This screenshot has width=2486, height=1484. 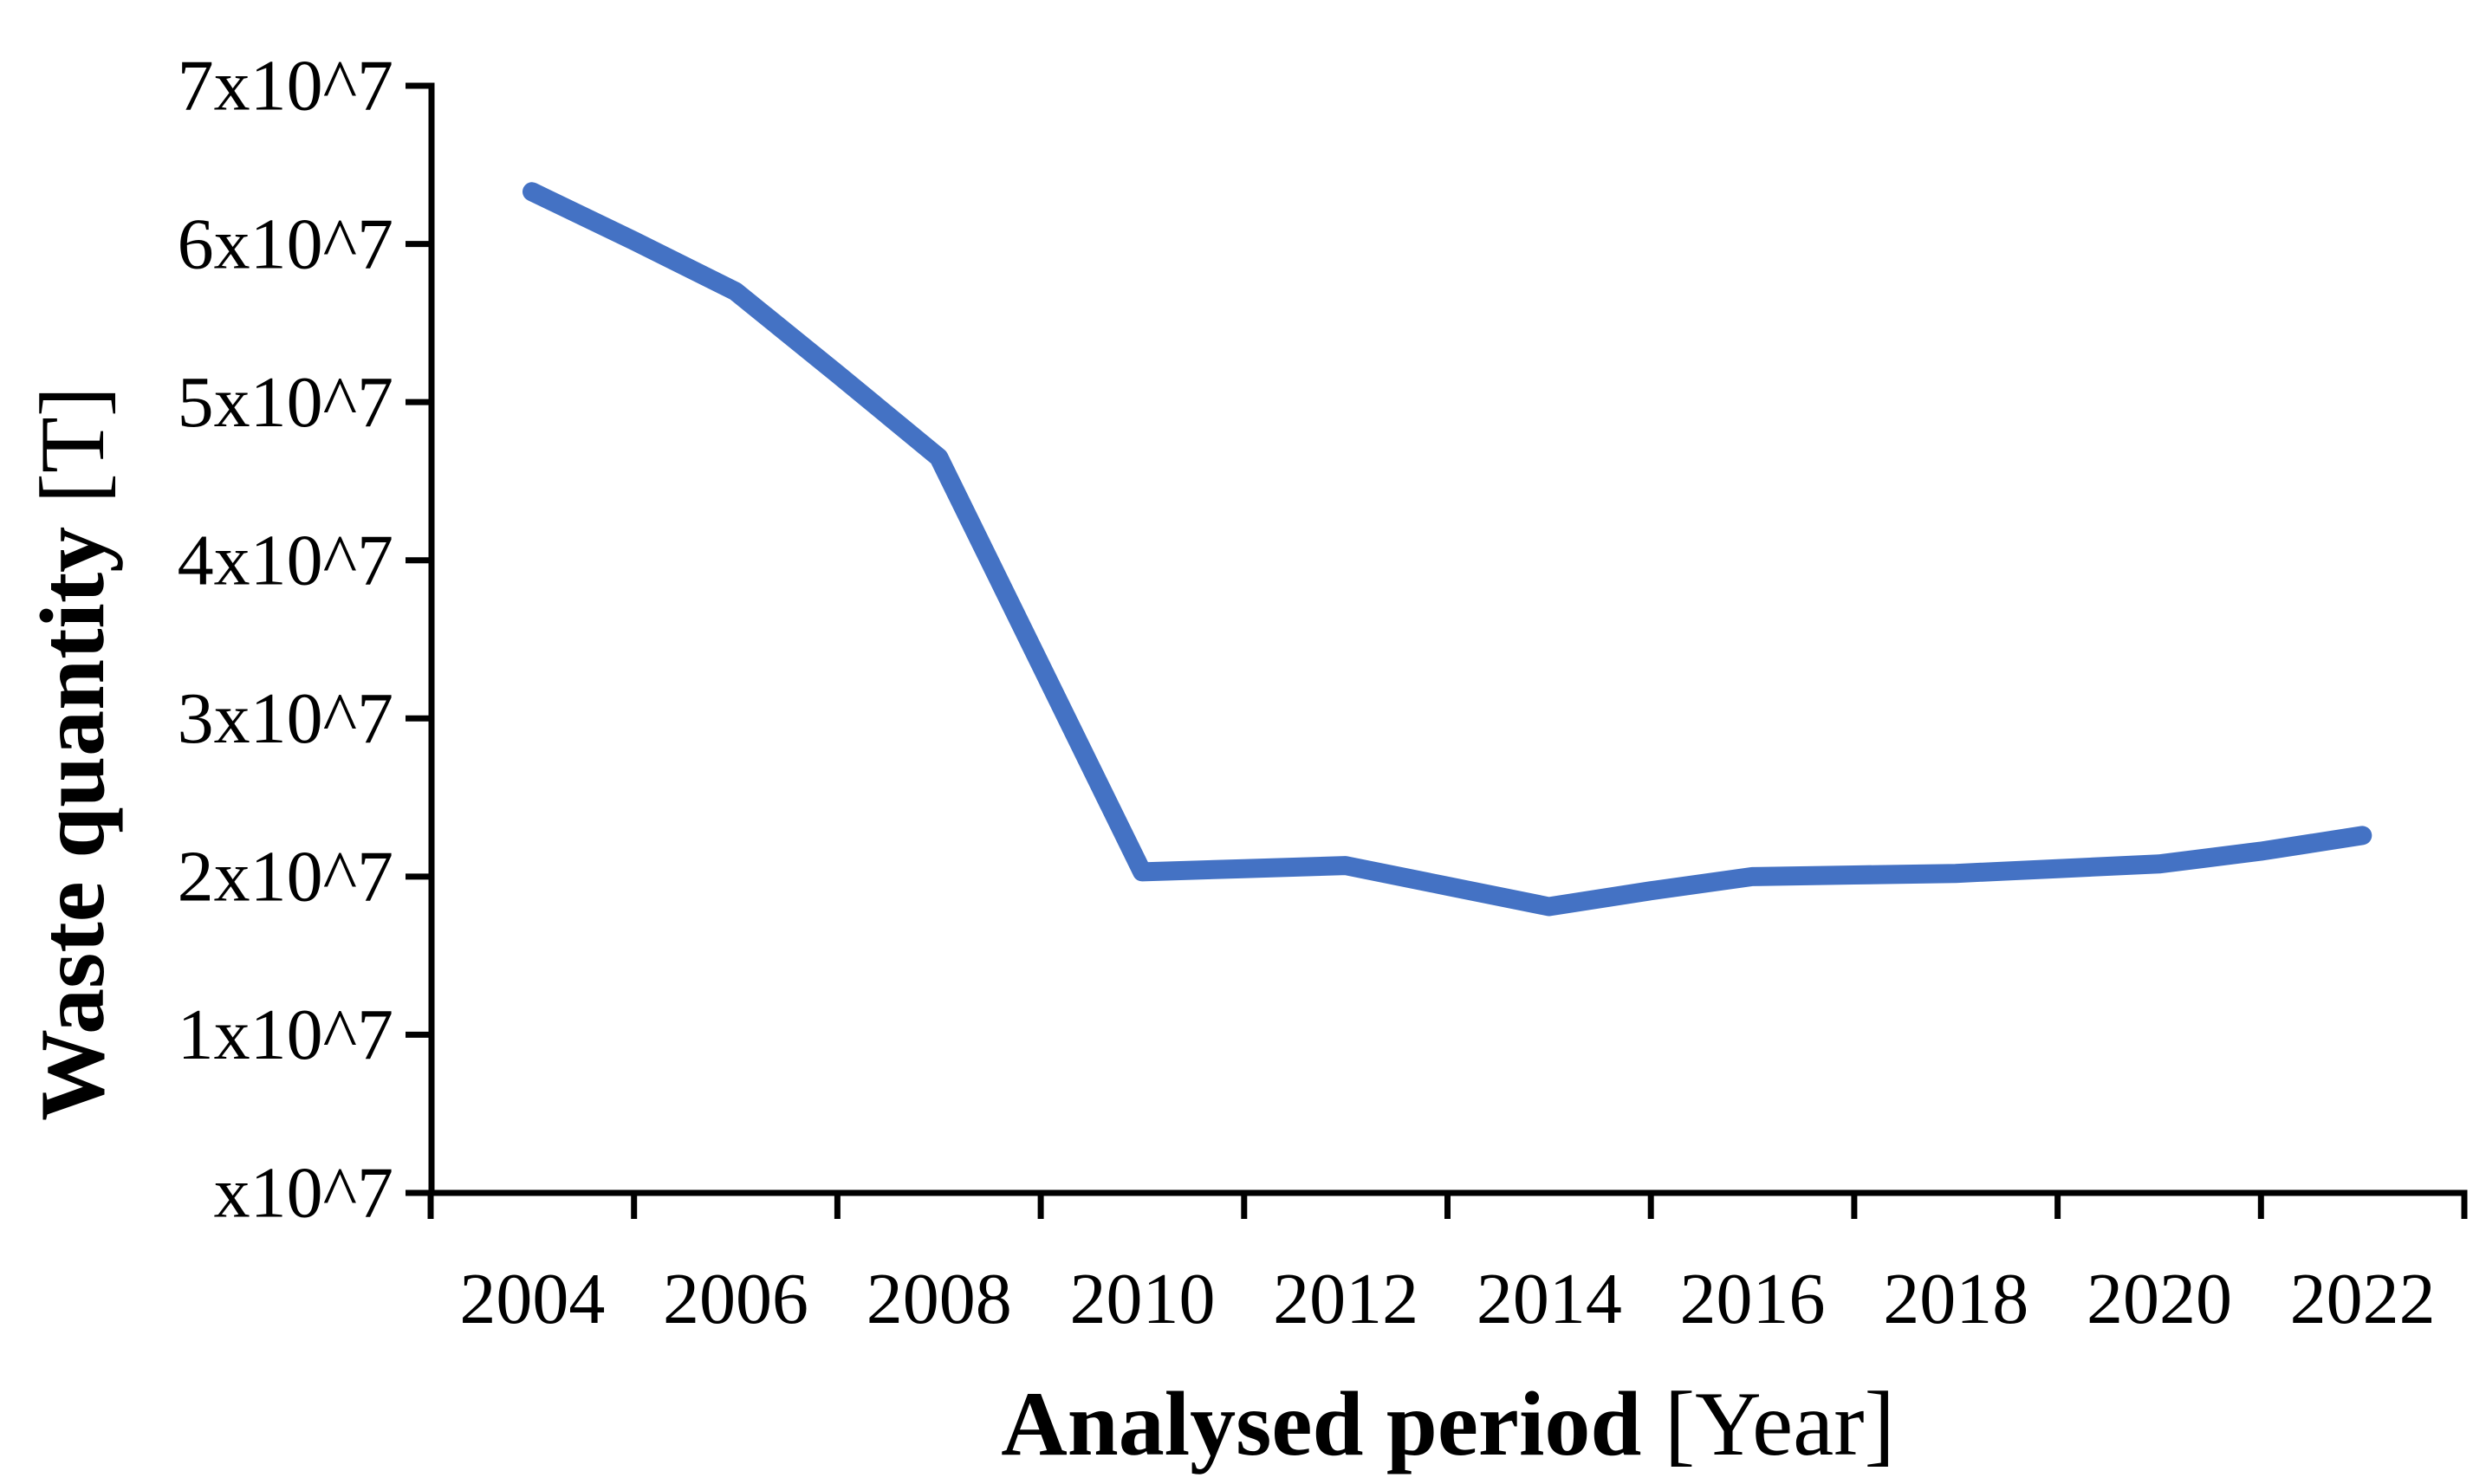 I want to click on x-tick-label: 2020, so click(x=2159, y=1299).